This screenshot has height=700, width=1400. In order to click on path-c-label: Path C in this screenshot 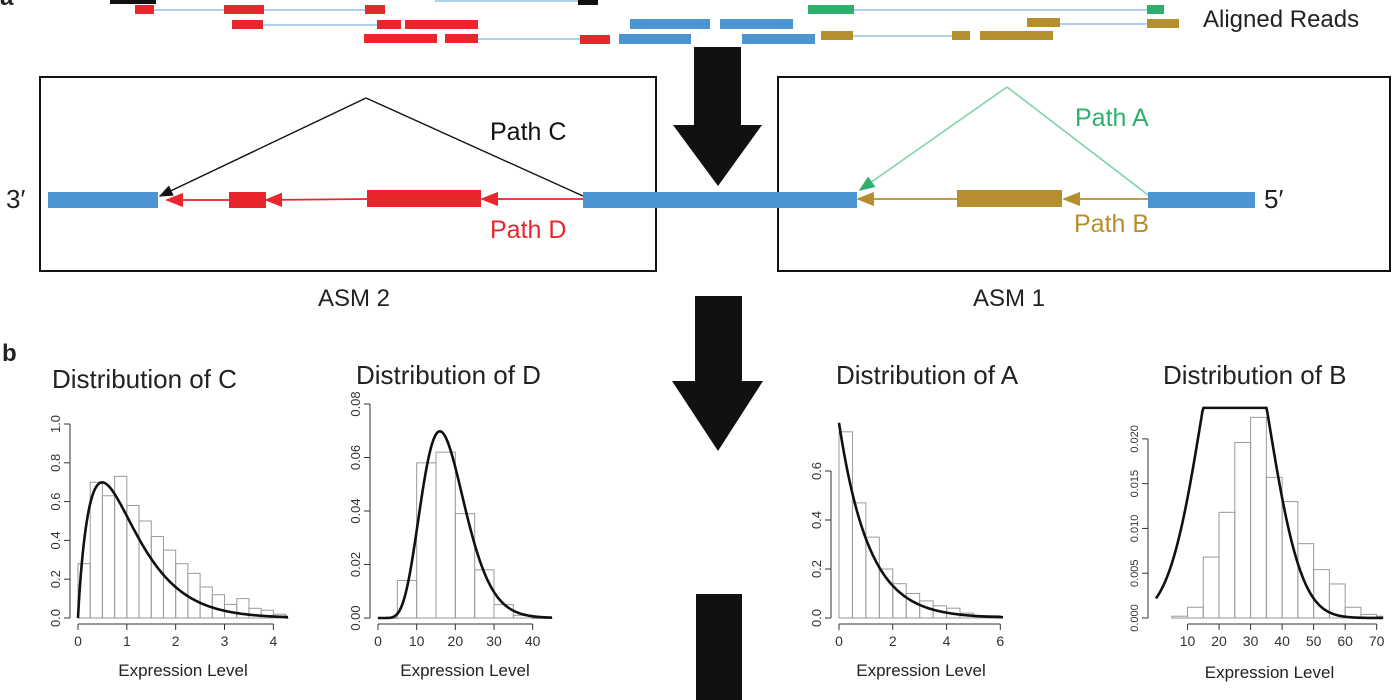, I will do `click(528, 132)`.